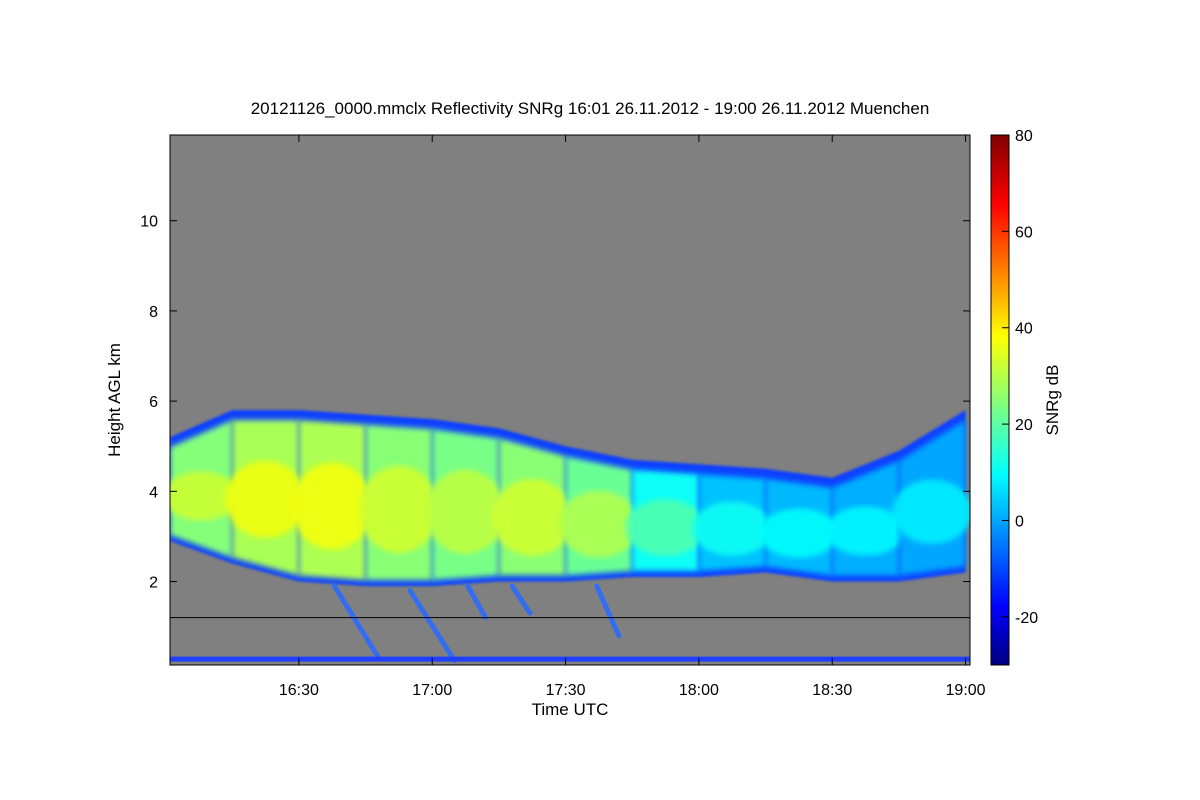 The width and height of the screenshot is (1200, 800). What do you see at coordinates (1024, 329) in the screenshot?
I see `colorbar-tick-label: 40` at bounding box center [1024, 329].